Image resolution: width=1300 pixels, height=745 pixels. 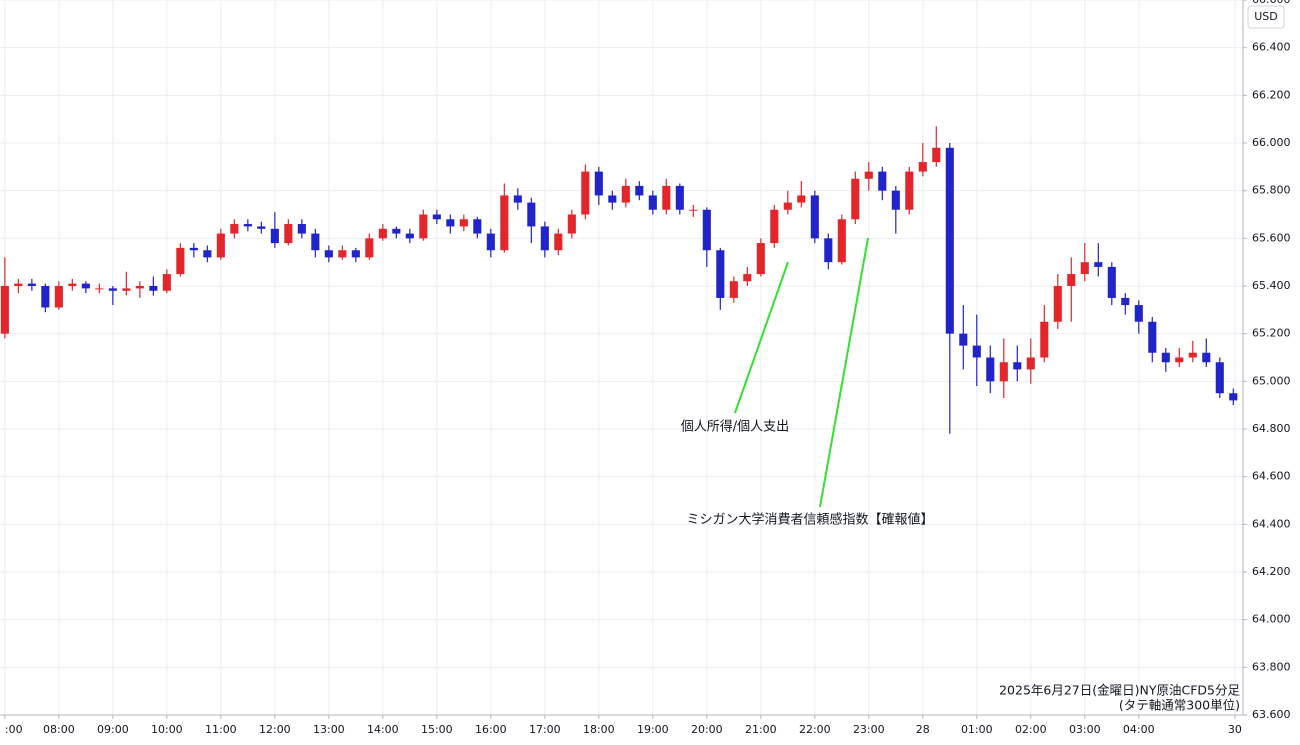 I want to click on x-tick-label: 22:00, so click(x=815, y=729).